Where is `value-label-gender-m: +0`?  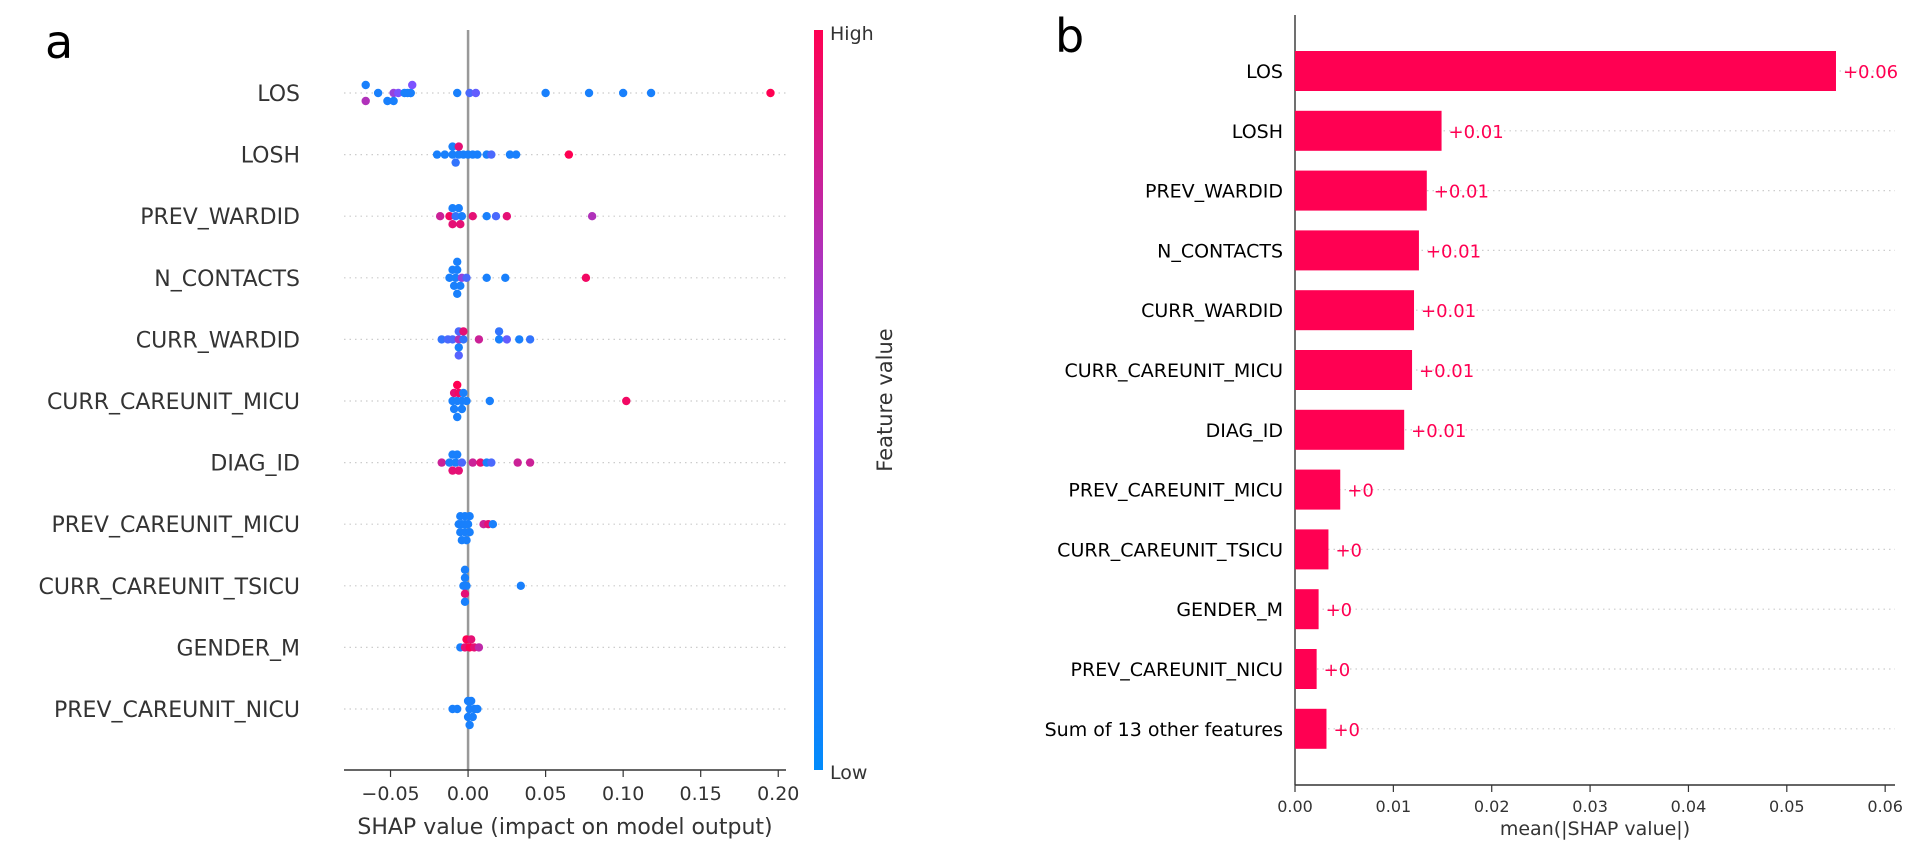 value-label-gender-m: +0 is located at coordinates (1339, 610).